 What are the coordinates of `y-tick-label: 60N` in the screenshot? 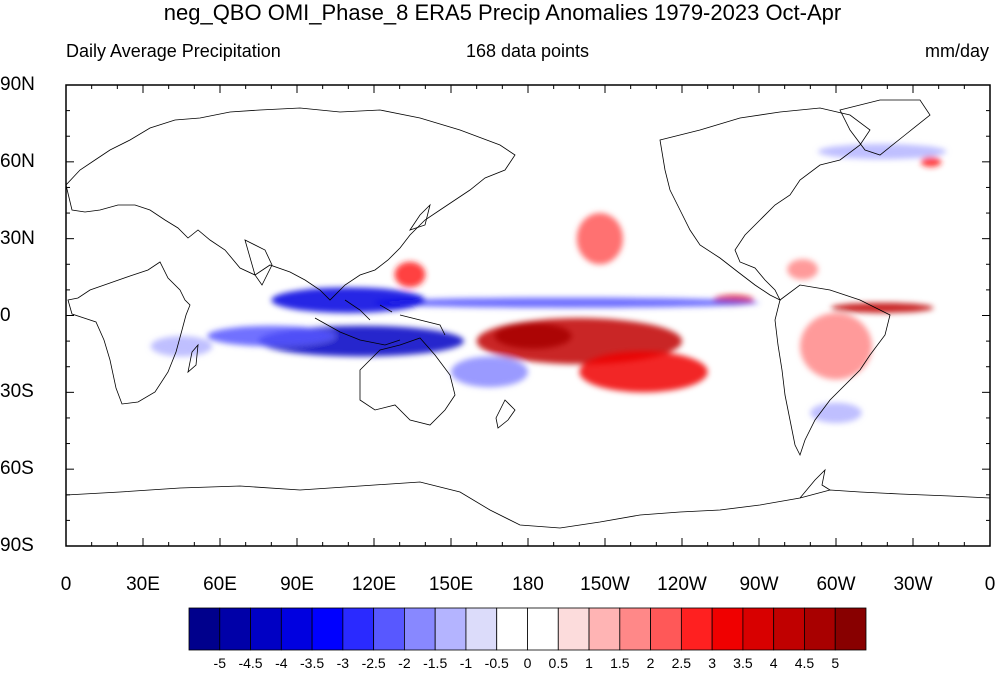 It's located at (17, 161).